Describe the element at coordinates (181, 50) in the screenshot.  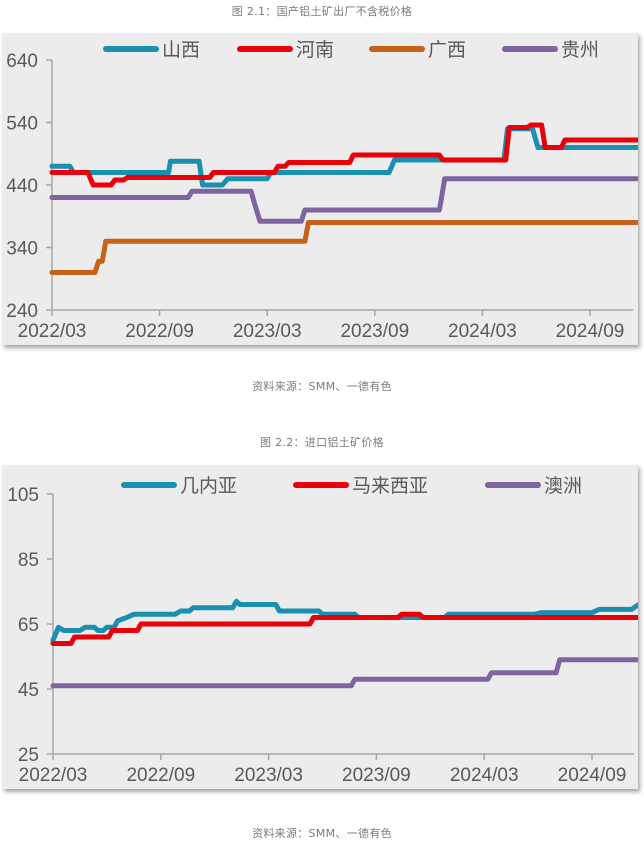
I see `legend-label: 山西` at that location.